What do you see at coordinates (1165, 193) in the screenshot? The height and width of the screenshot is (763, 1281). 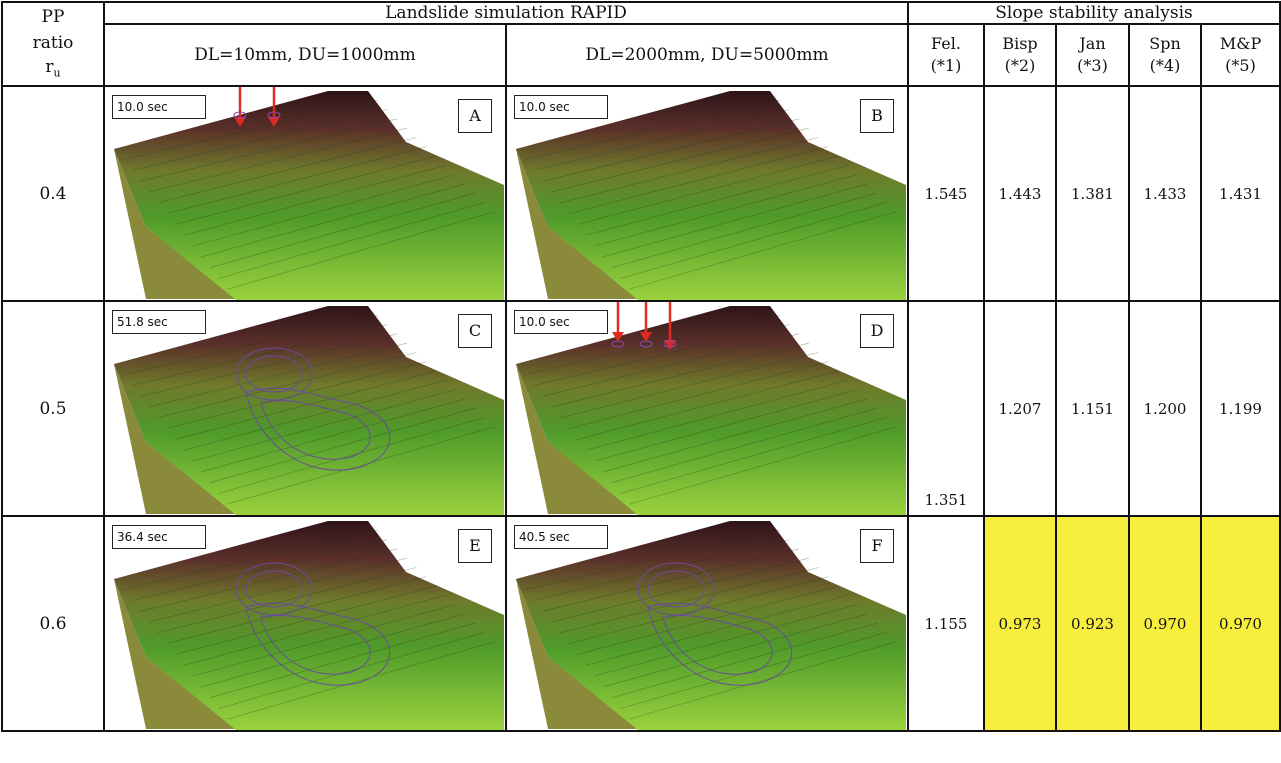 I see `value-cell: 1.433` at bounding box center [1165, 193].